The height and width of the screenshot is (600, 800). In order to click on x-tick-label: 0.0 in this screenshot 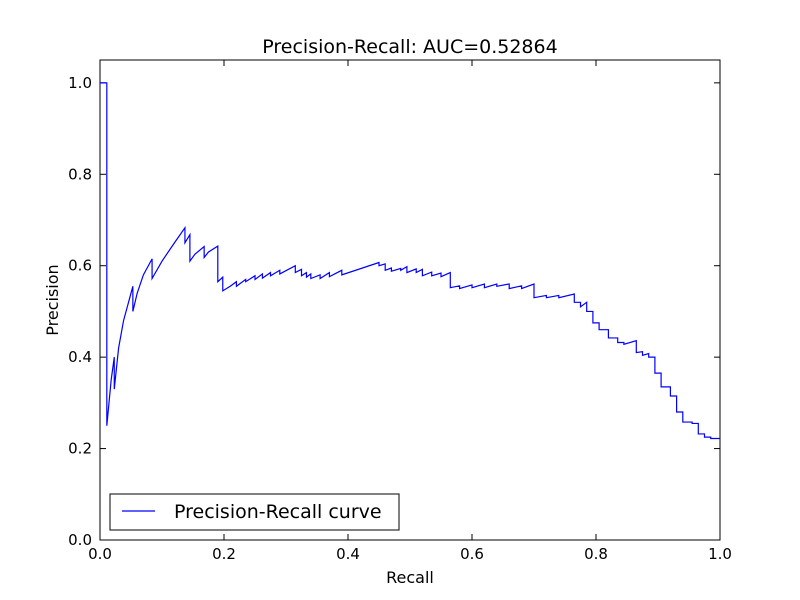, I will do `click(100, 554)`.